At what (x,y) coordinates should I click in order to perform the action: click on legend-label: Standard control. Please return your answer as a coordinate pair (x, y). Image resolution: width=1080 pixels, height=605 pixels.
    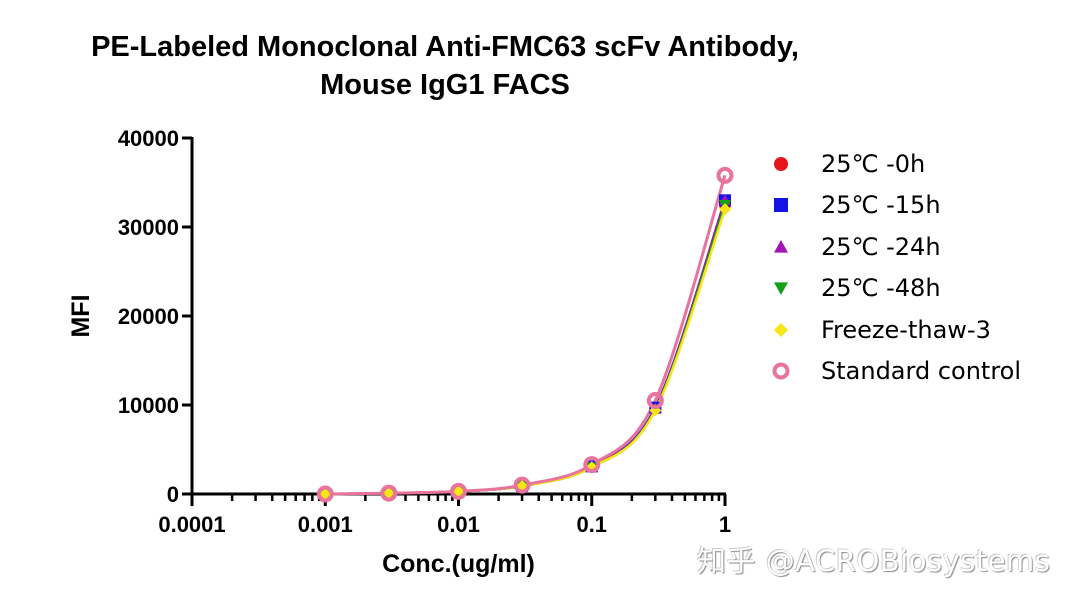
    Looking at the image, I should click on (921, 371).